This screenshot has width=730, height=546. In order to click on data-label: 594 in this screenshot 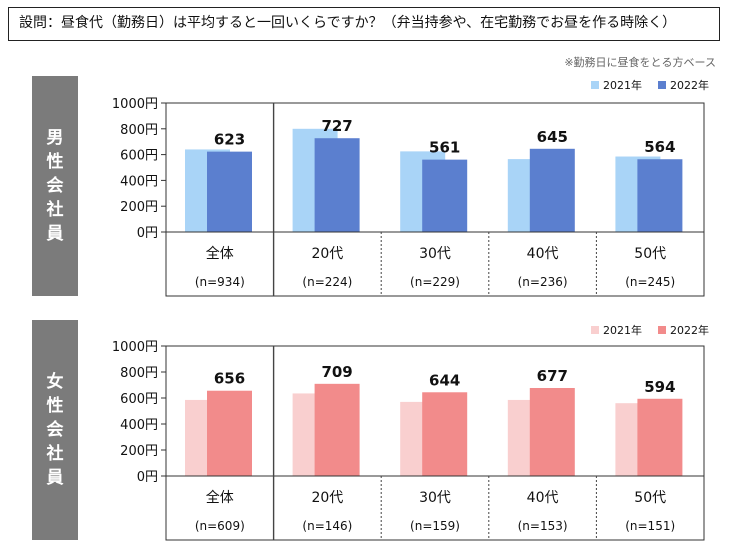, I will do `click(659, 387)`.